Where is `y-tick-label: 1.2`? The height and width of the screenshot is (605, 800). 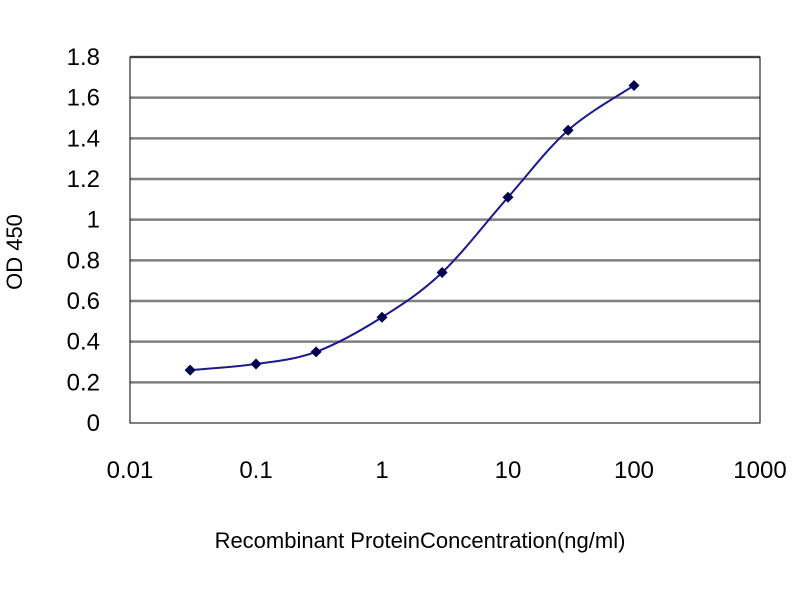
y-tick-label: 1.2 is located at coordinates (83, 179).